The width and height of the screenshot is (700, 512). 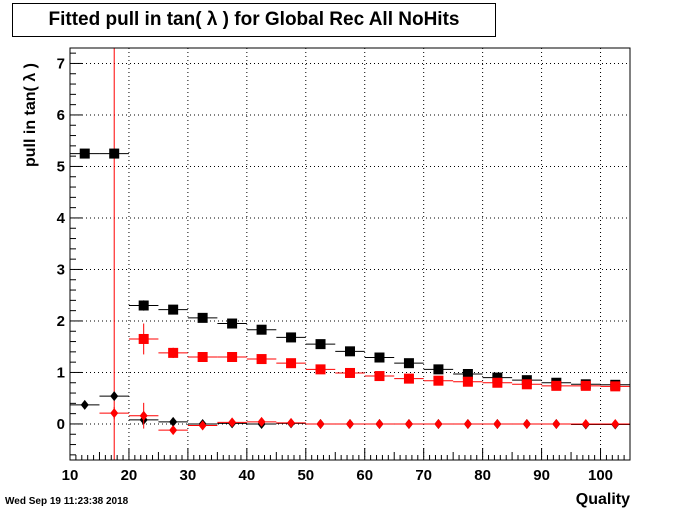 What do you see at coordinates (61, 321) in the screenshot?
I see `y-tick-label: 2` at bounding box center [61, 321].